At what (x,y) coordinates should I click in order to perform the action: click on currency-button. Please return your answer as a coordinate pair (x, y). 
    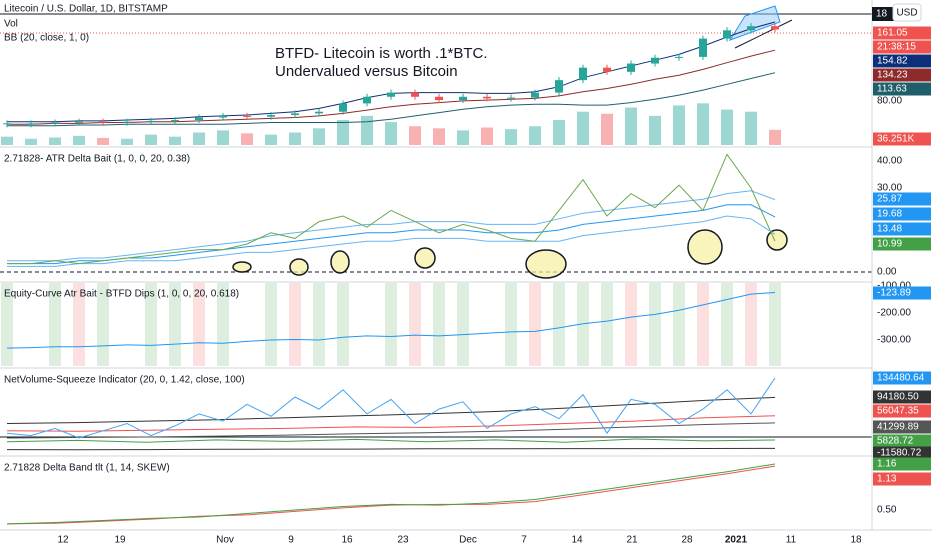
    Looking at the image, I should click on (907, 12).